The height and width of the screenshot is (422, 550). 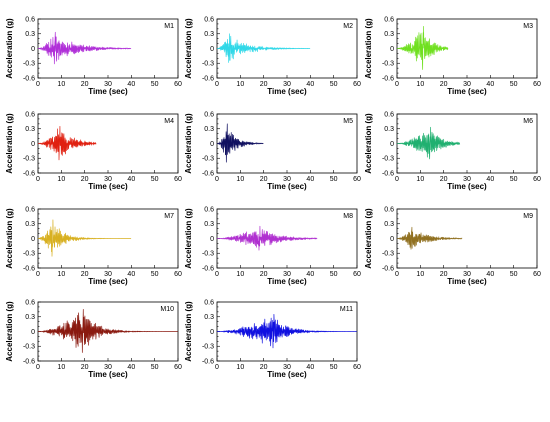 I want to click on panel-title-m1: M1, so click(x=169, y=26).